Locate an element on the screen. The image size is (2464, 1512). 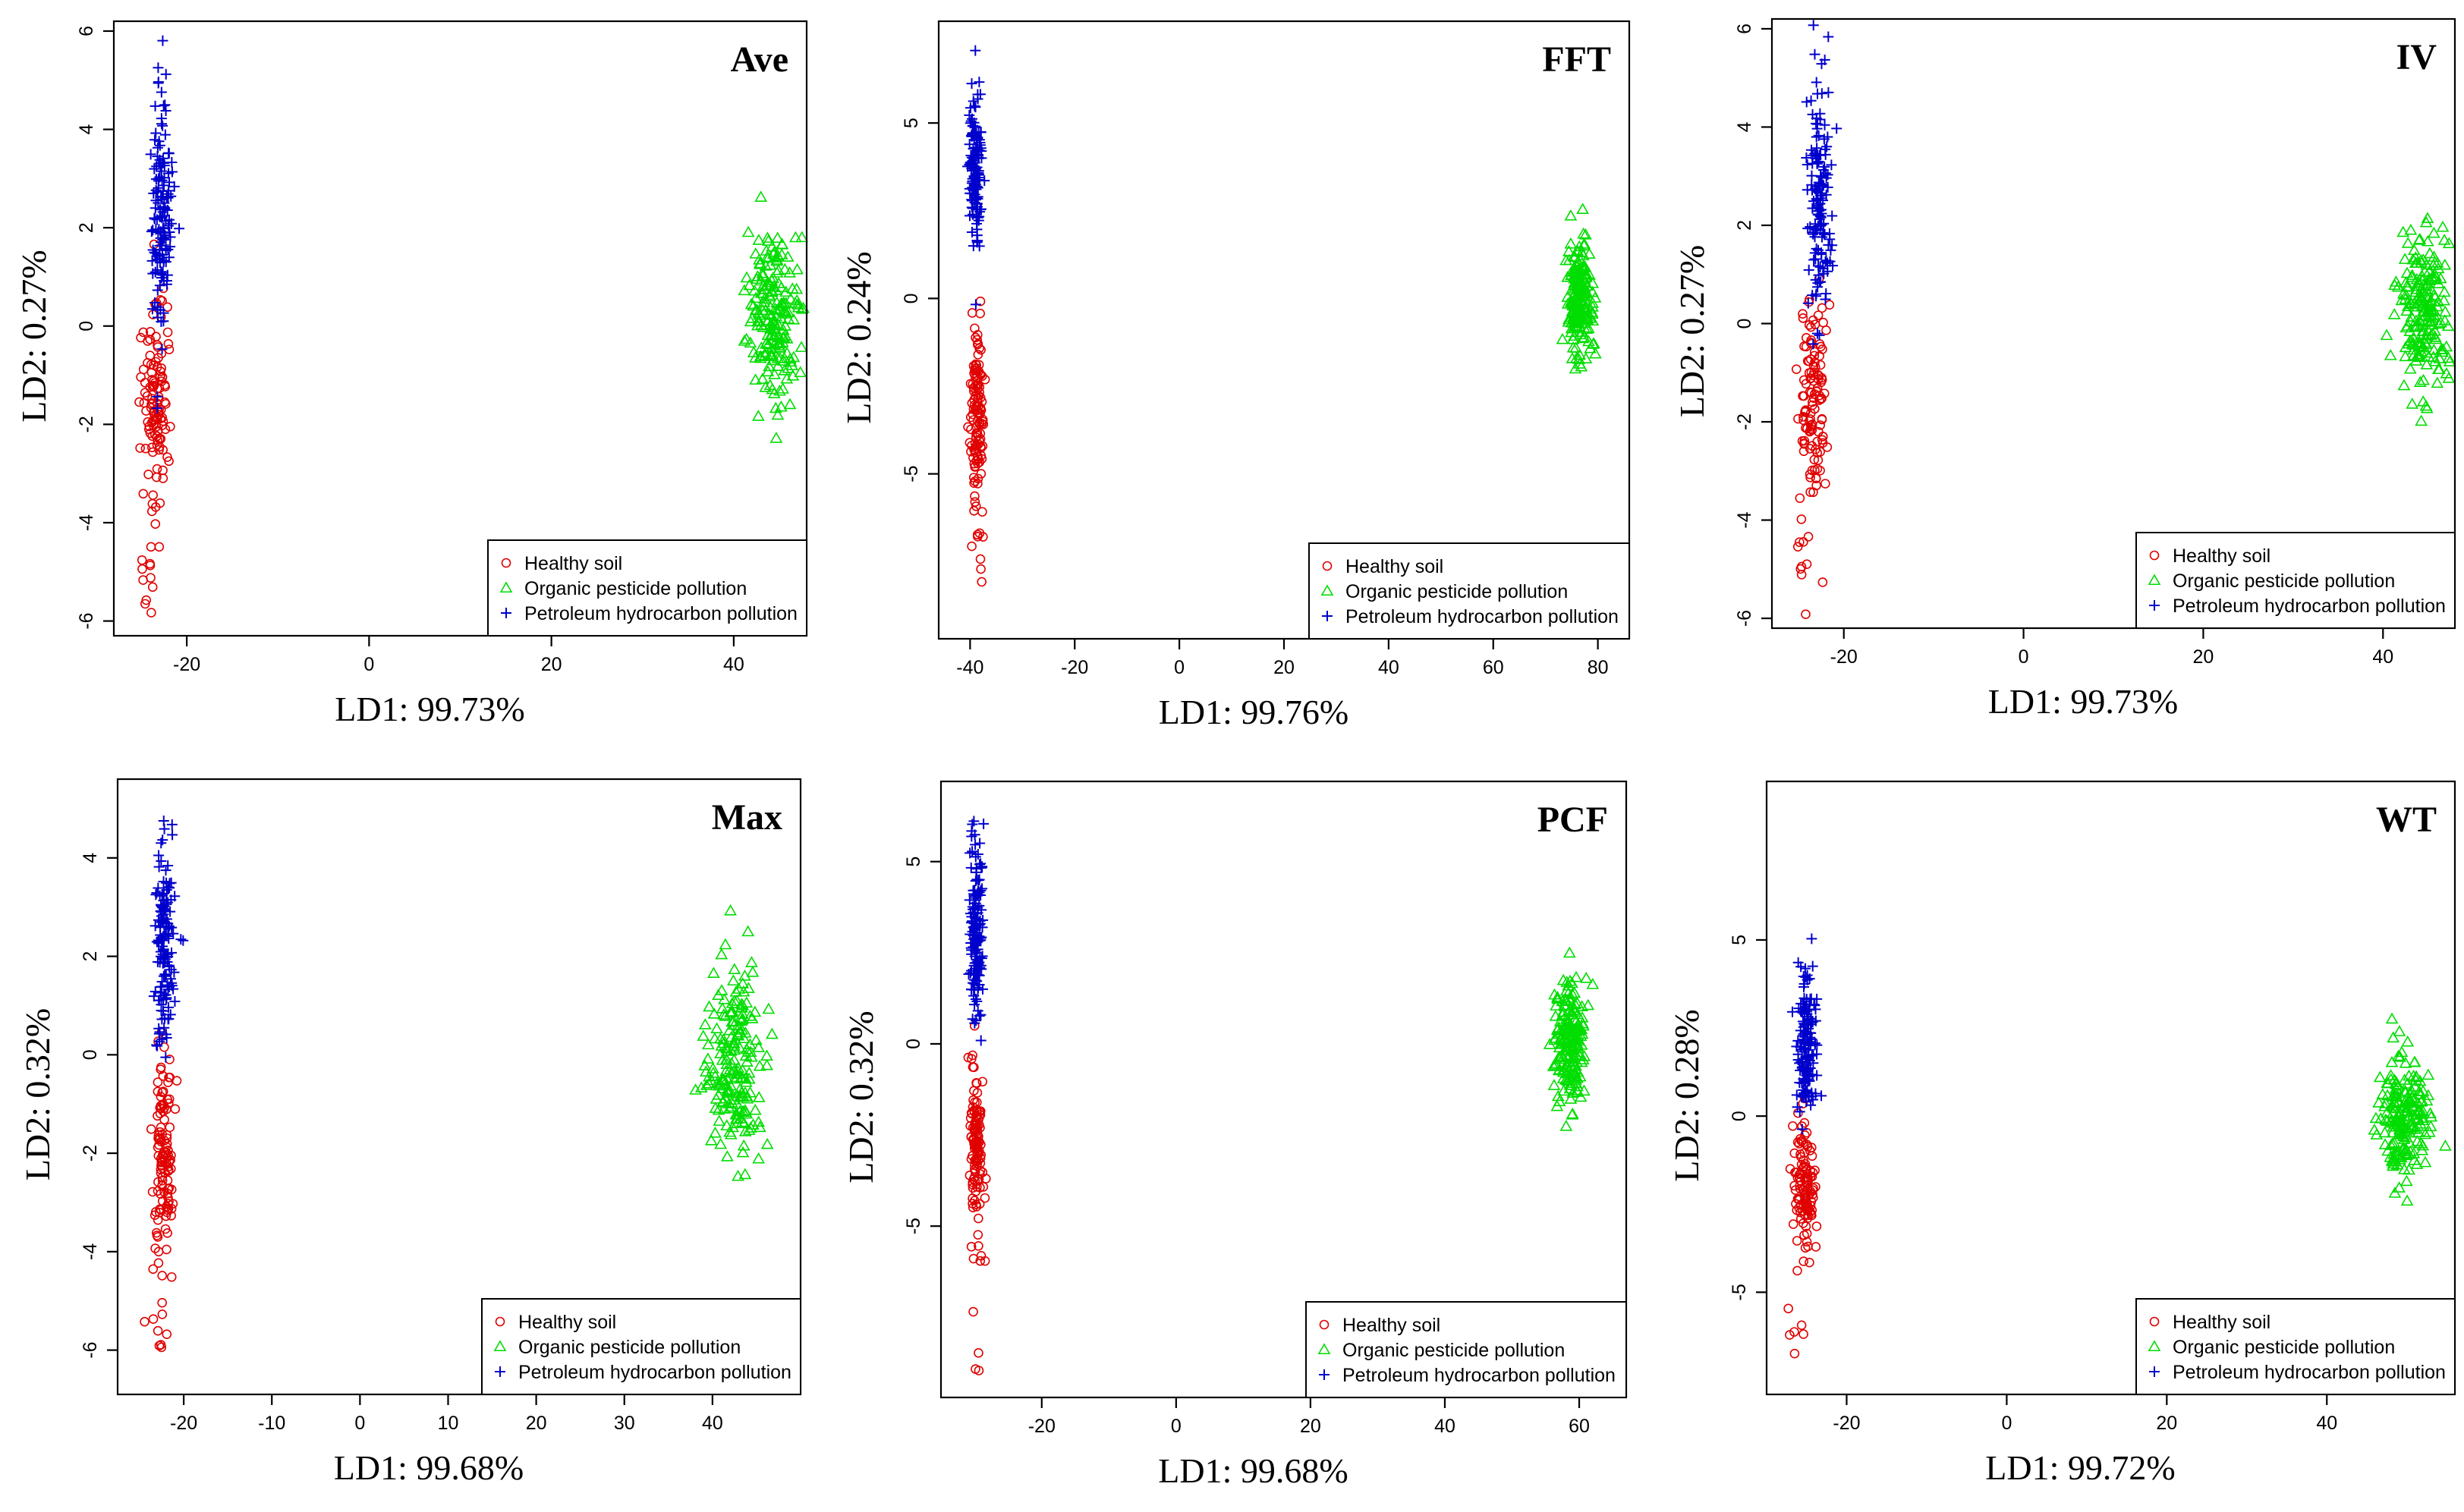
x-axis-label: LD1: 99.68% is located at coordinates (429, 1467).